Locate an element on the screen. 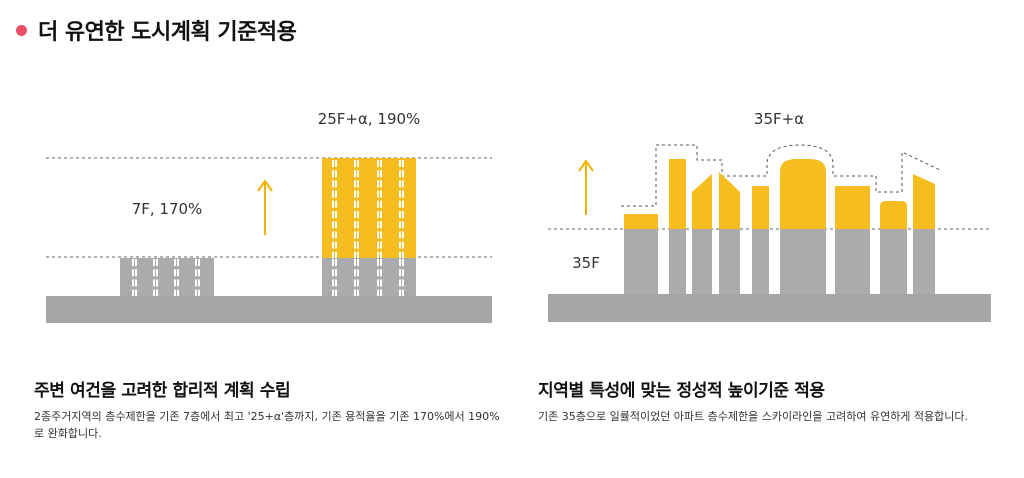 This screenshot has height=478, width=1024. bullet-dot is located at coordinates (21, 30).